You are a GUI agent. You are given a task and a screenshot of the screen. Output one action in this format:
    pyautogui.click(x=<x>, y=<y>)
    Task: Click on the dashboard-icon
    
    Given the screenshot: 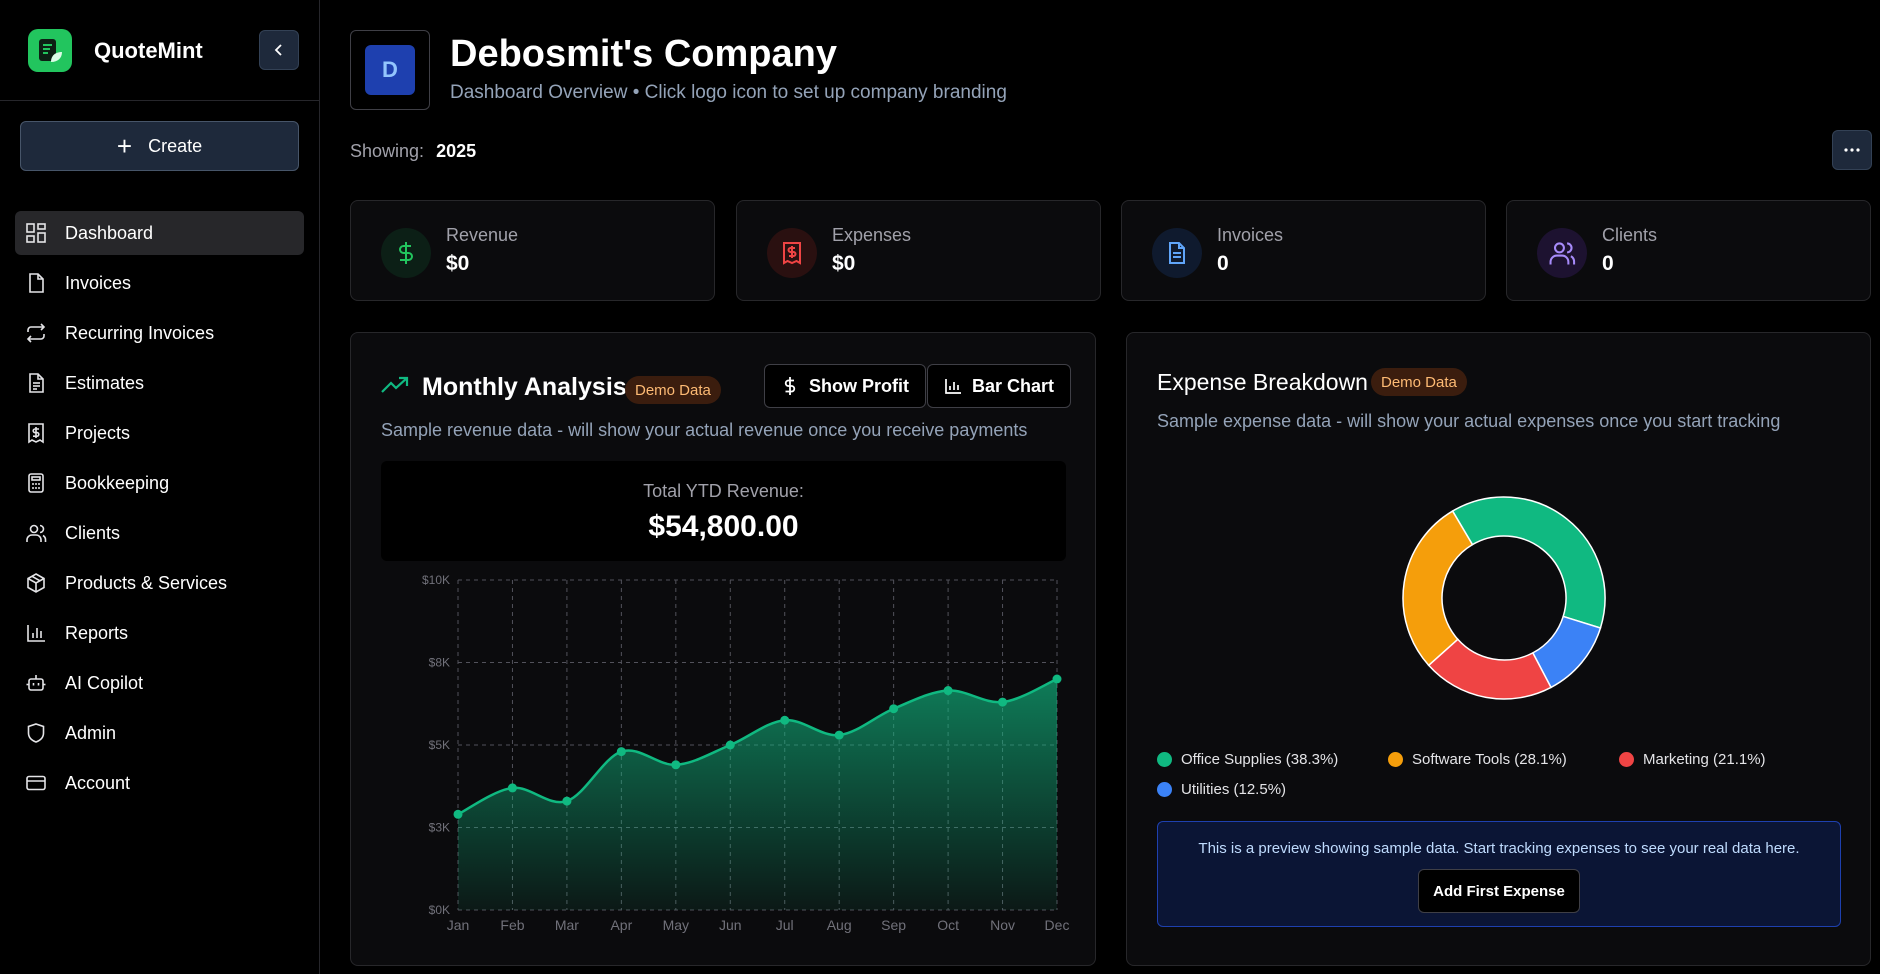 What is the action you would take?
    pyautogui.click(x=36, y=233)
    